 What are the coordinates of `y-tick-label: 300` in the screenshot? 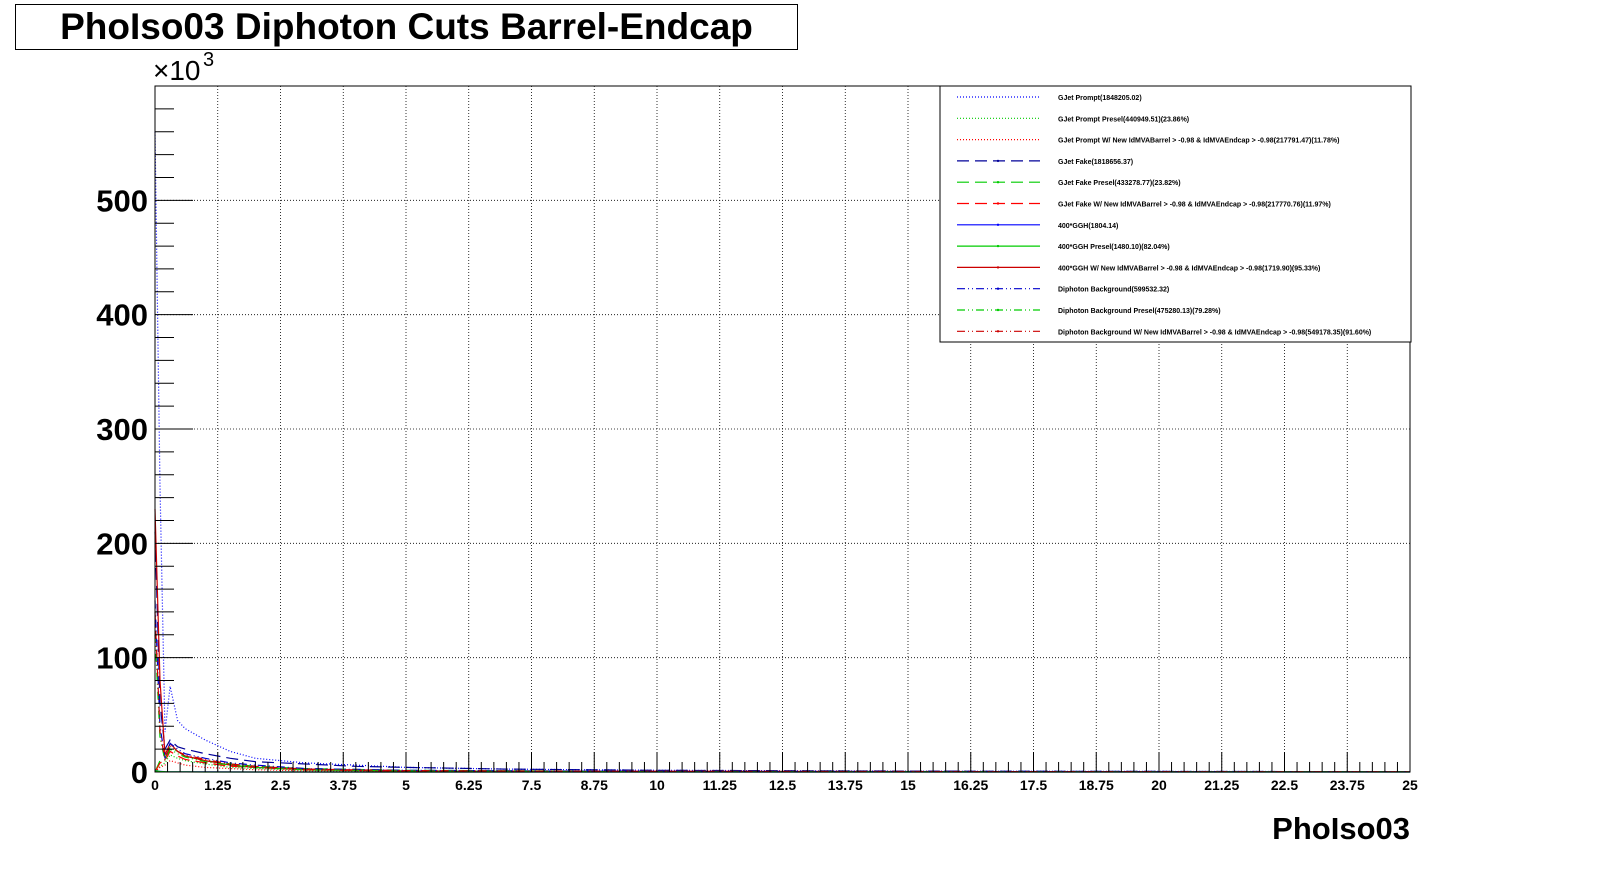 It's located at (122, 429).